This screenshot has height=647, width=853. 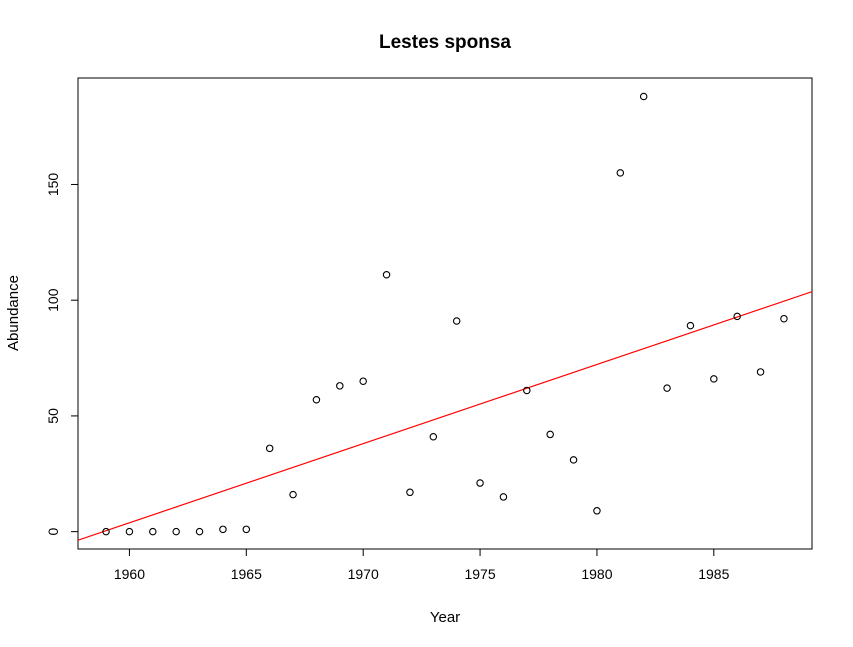 What do you see at coordinates (596, 574) in the screenshot?
I see `x-tick-label: 1980` at bounding box center [596, 574].